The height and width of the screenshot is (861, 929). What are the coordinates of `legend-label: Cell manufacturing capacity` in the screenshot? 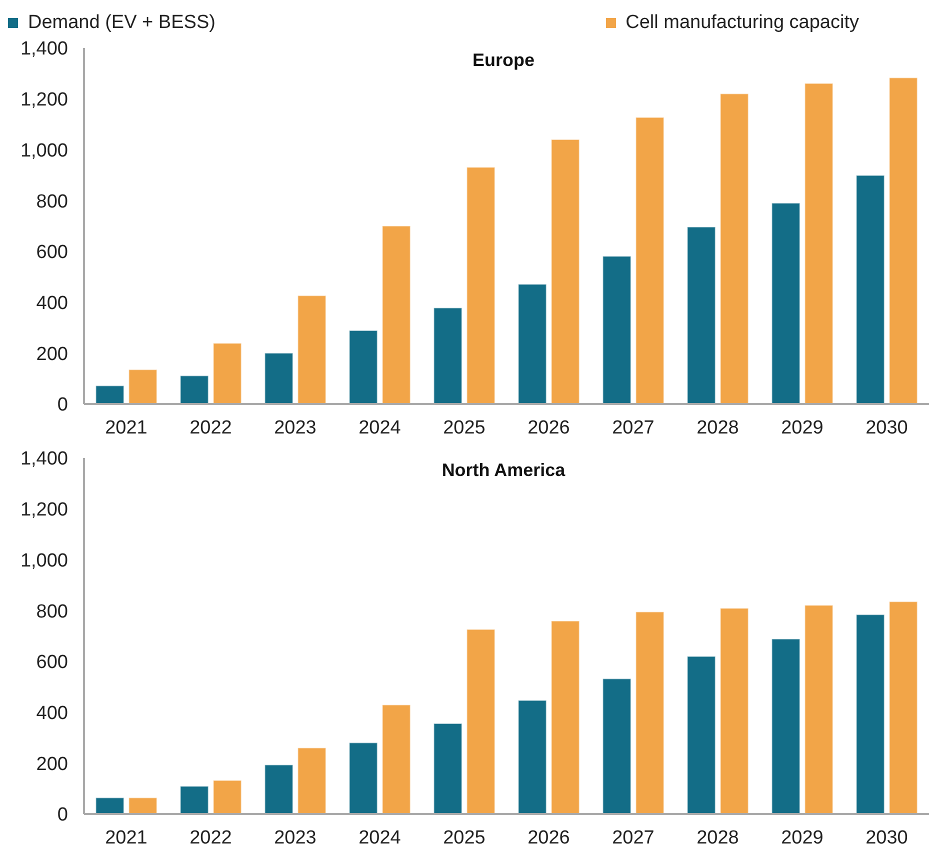 It's located at (742, 23).